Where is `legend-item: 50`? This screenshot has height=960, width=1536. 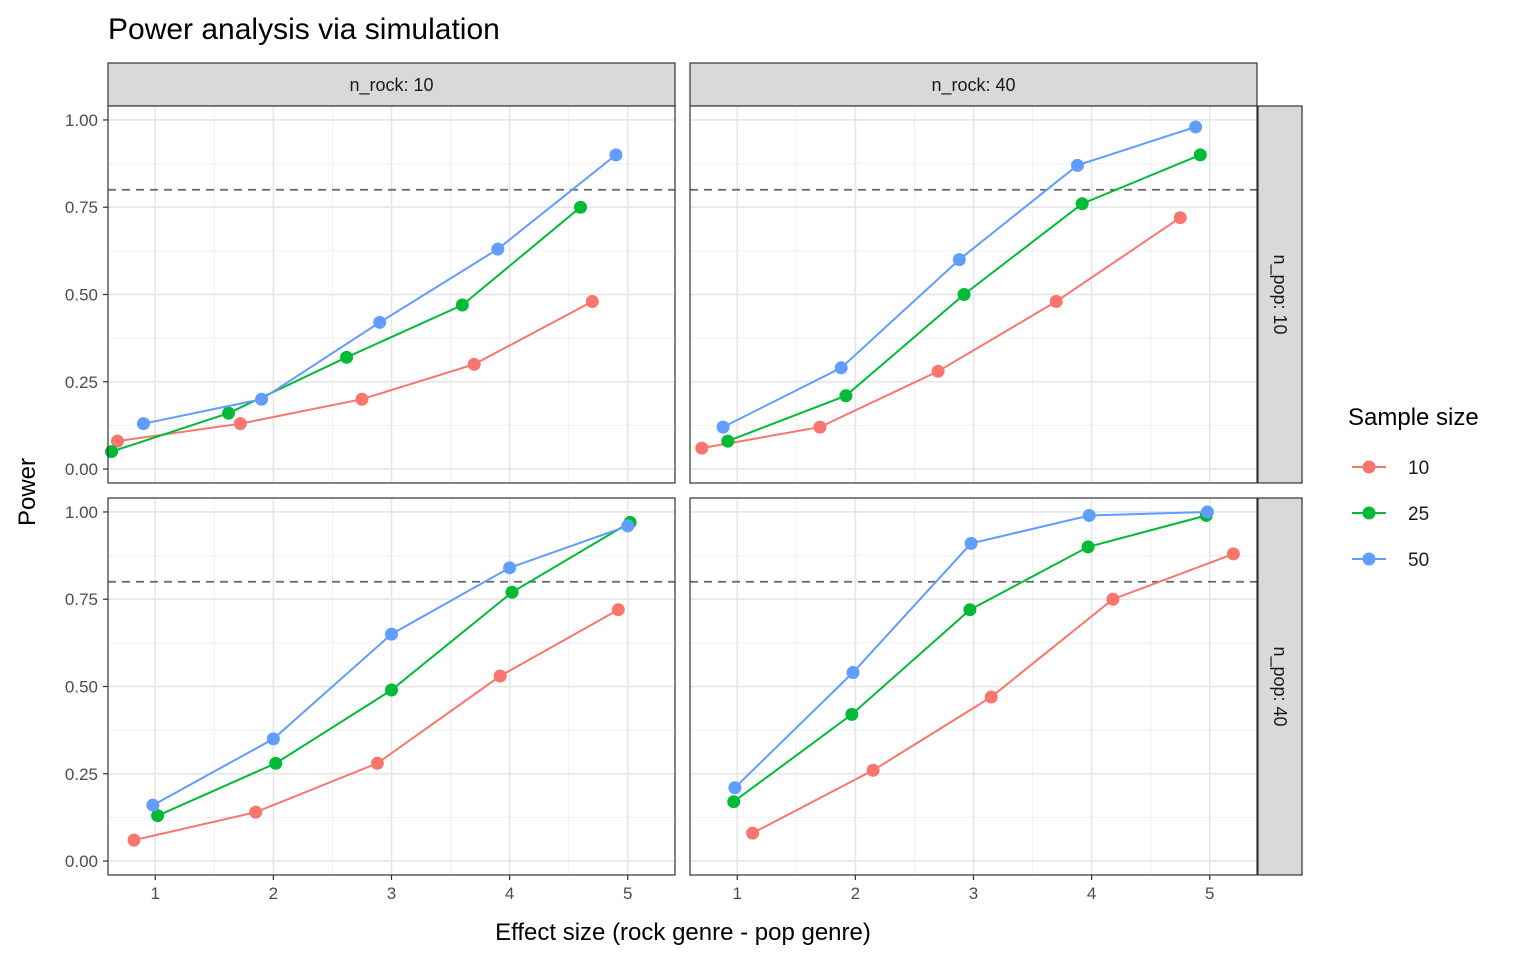 legend-item: 50 is located at coordinates (1390, 560).